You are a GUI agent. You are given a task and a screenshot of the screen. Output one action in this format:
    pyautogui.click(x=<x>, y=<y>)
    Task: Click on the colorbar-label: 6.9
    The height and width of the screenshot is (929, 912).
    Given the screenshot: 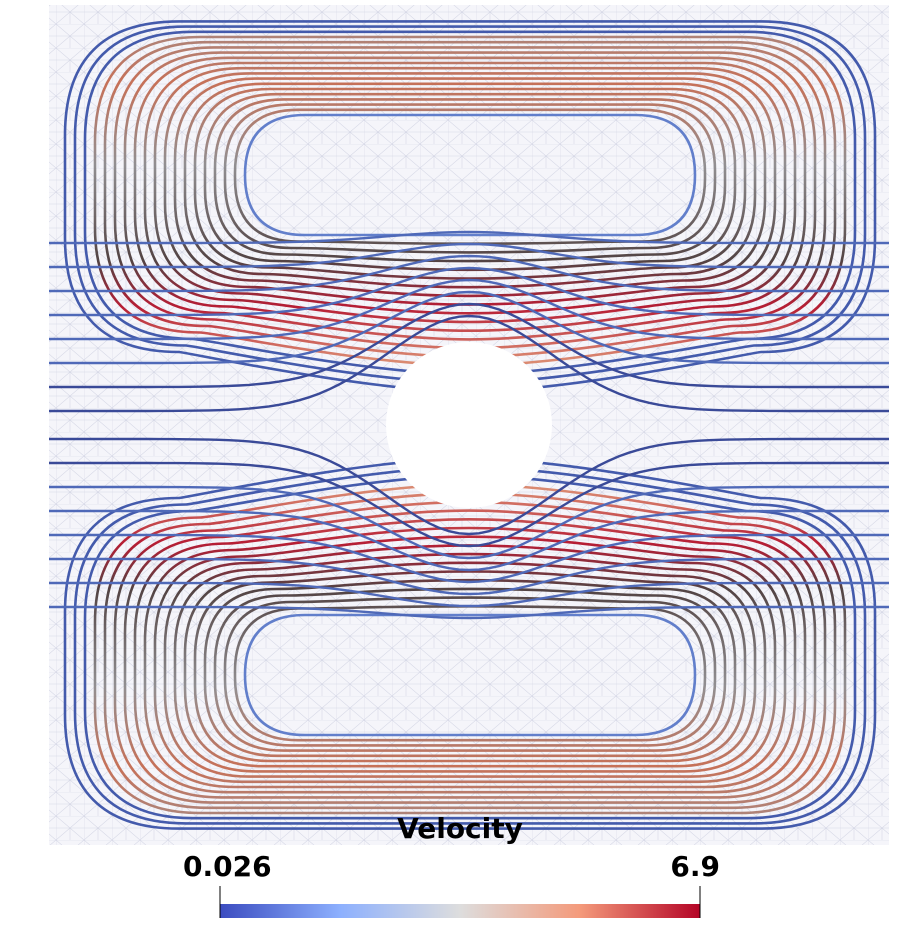 What is the action you would take?
    pyautogui.click(x=695, y=866)
    